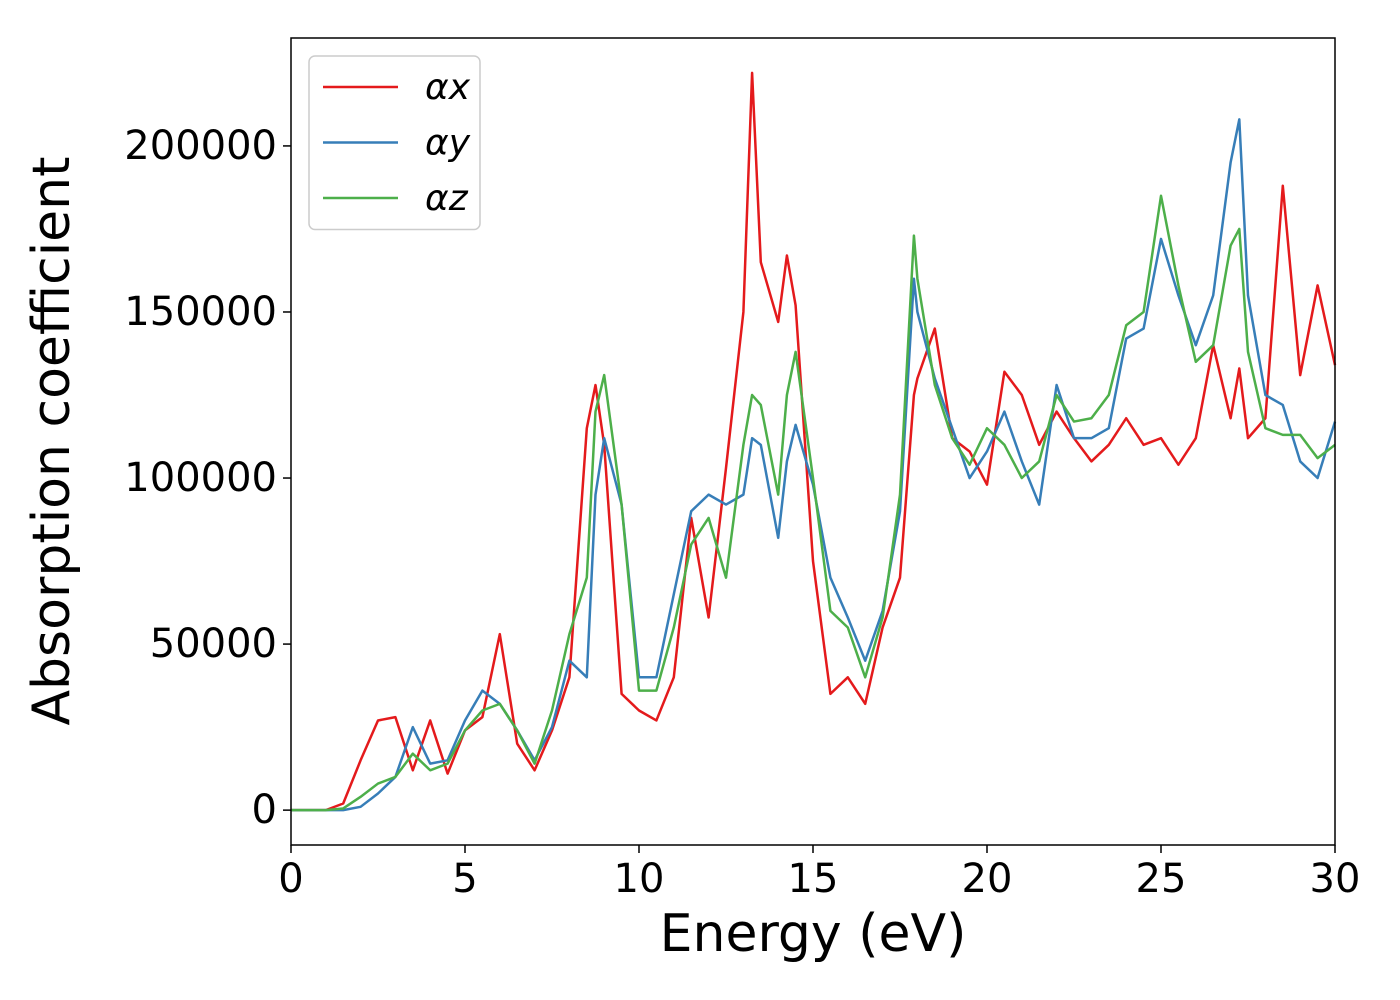  Describe the element at coordinates (290, 879) in the screenshot. I see `x-tick-label: 0` at that location.